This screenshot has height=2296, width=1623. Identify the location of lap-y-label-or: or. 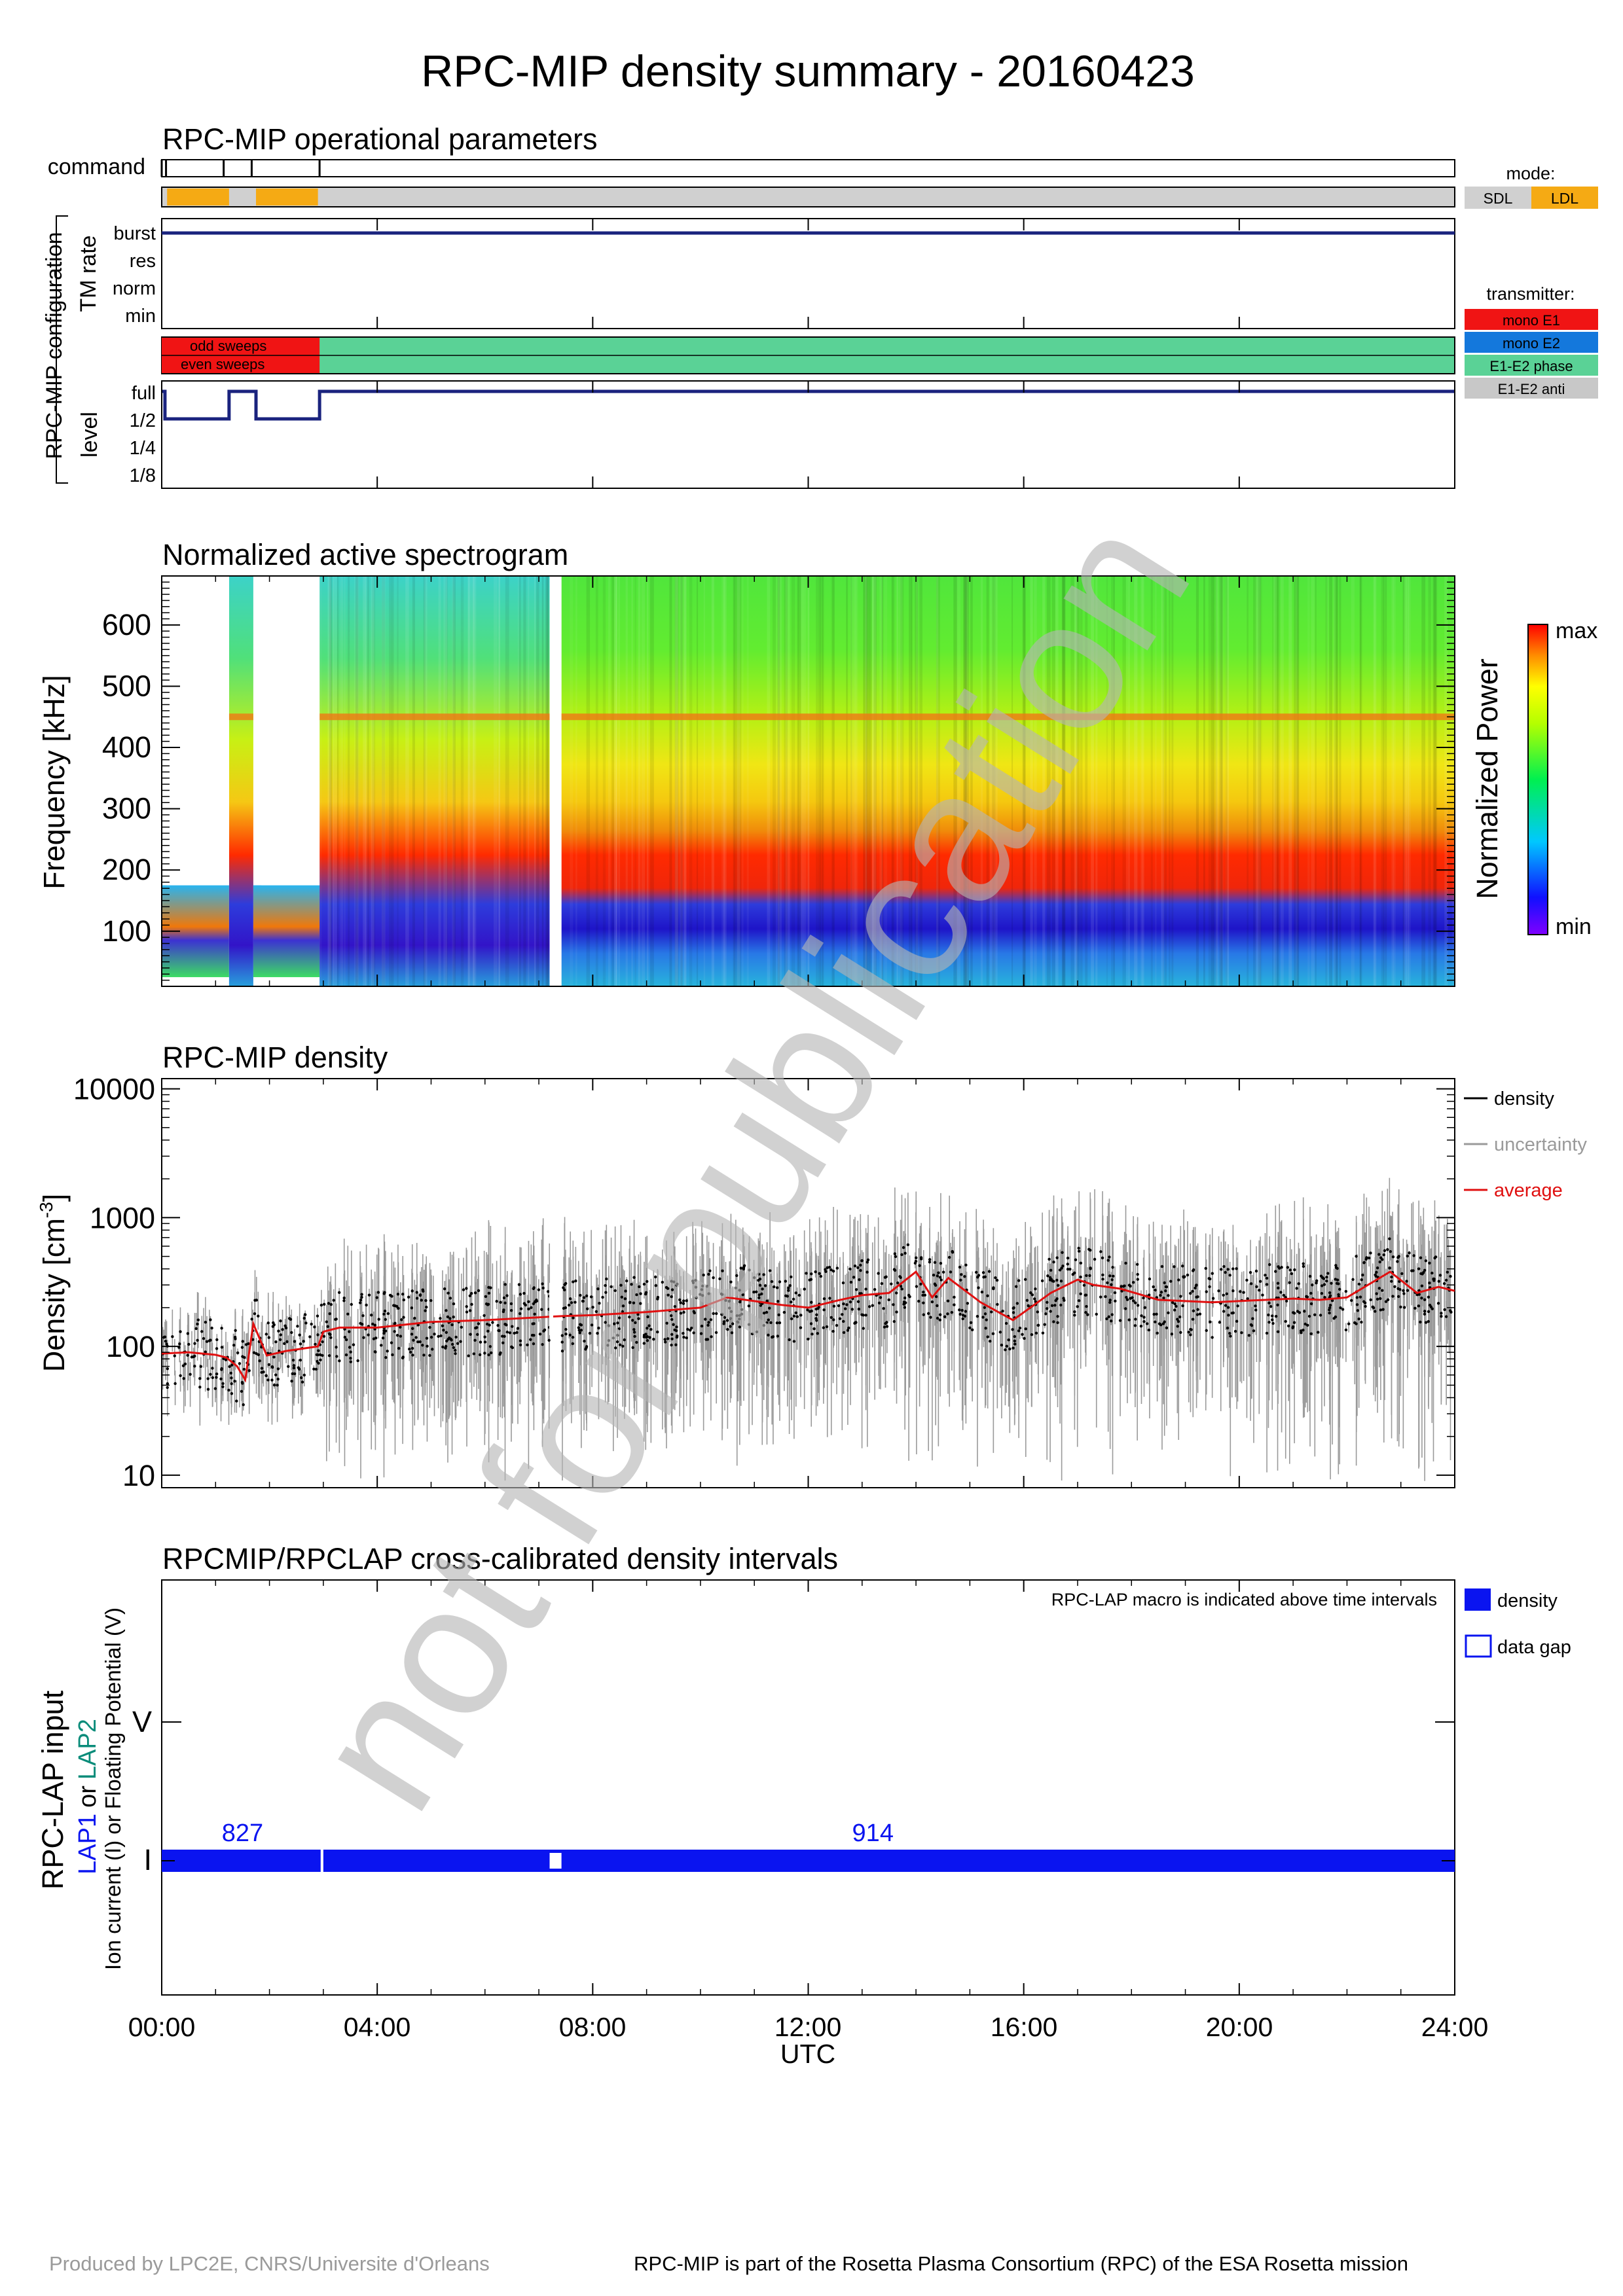
(87, 1796).